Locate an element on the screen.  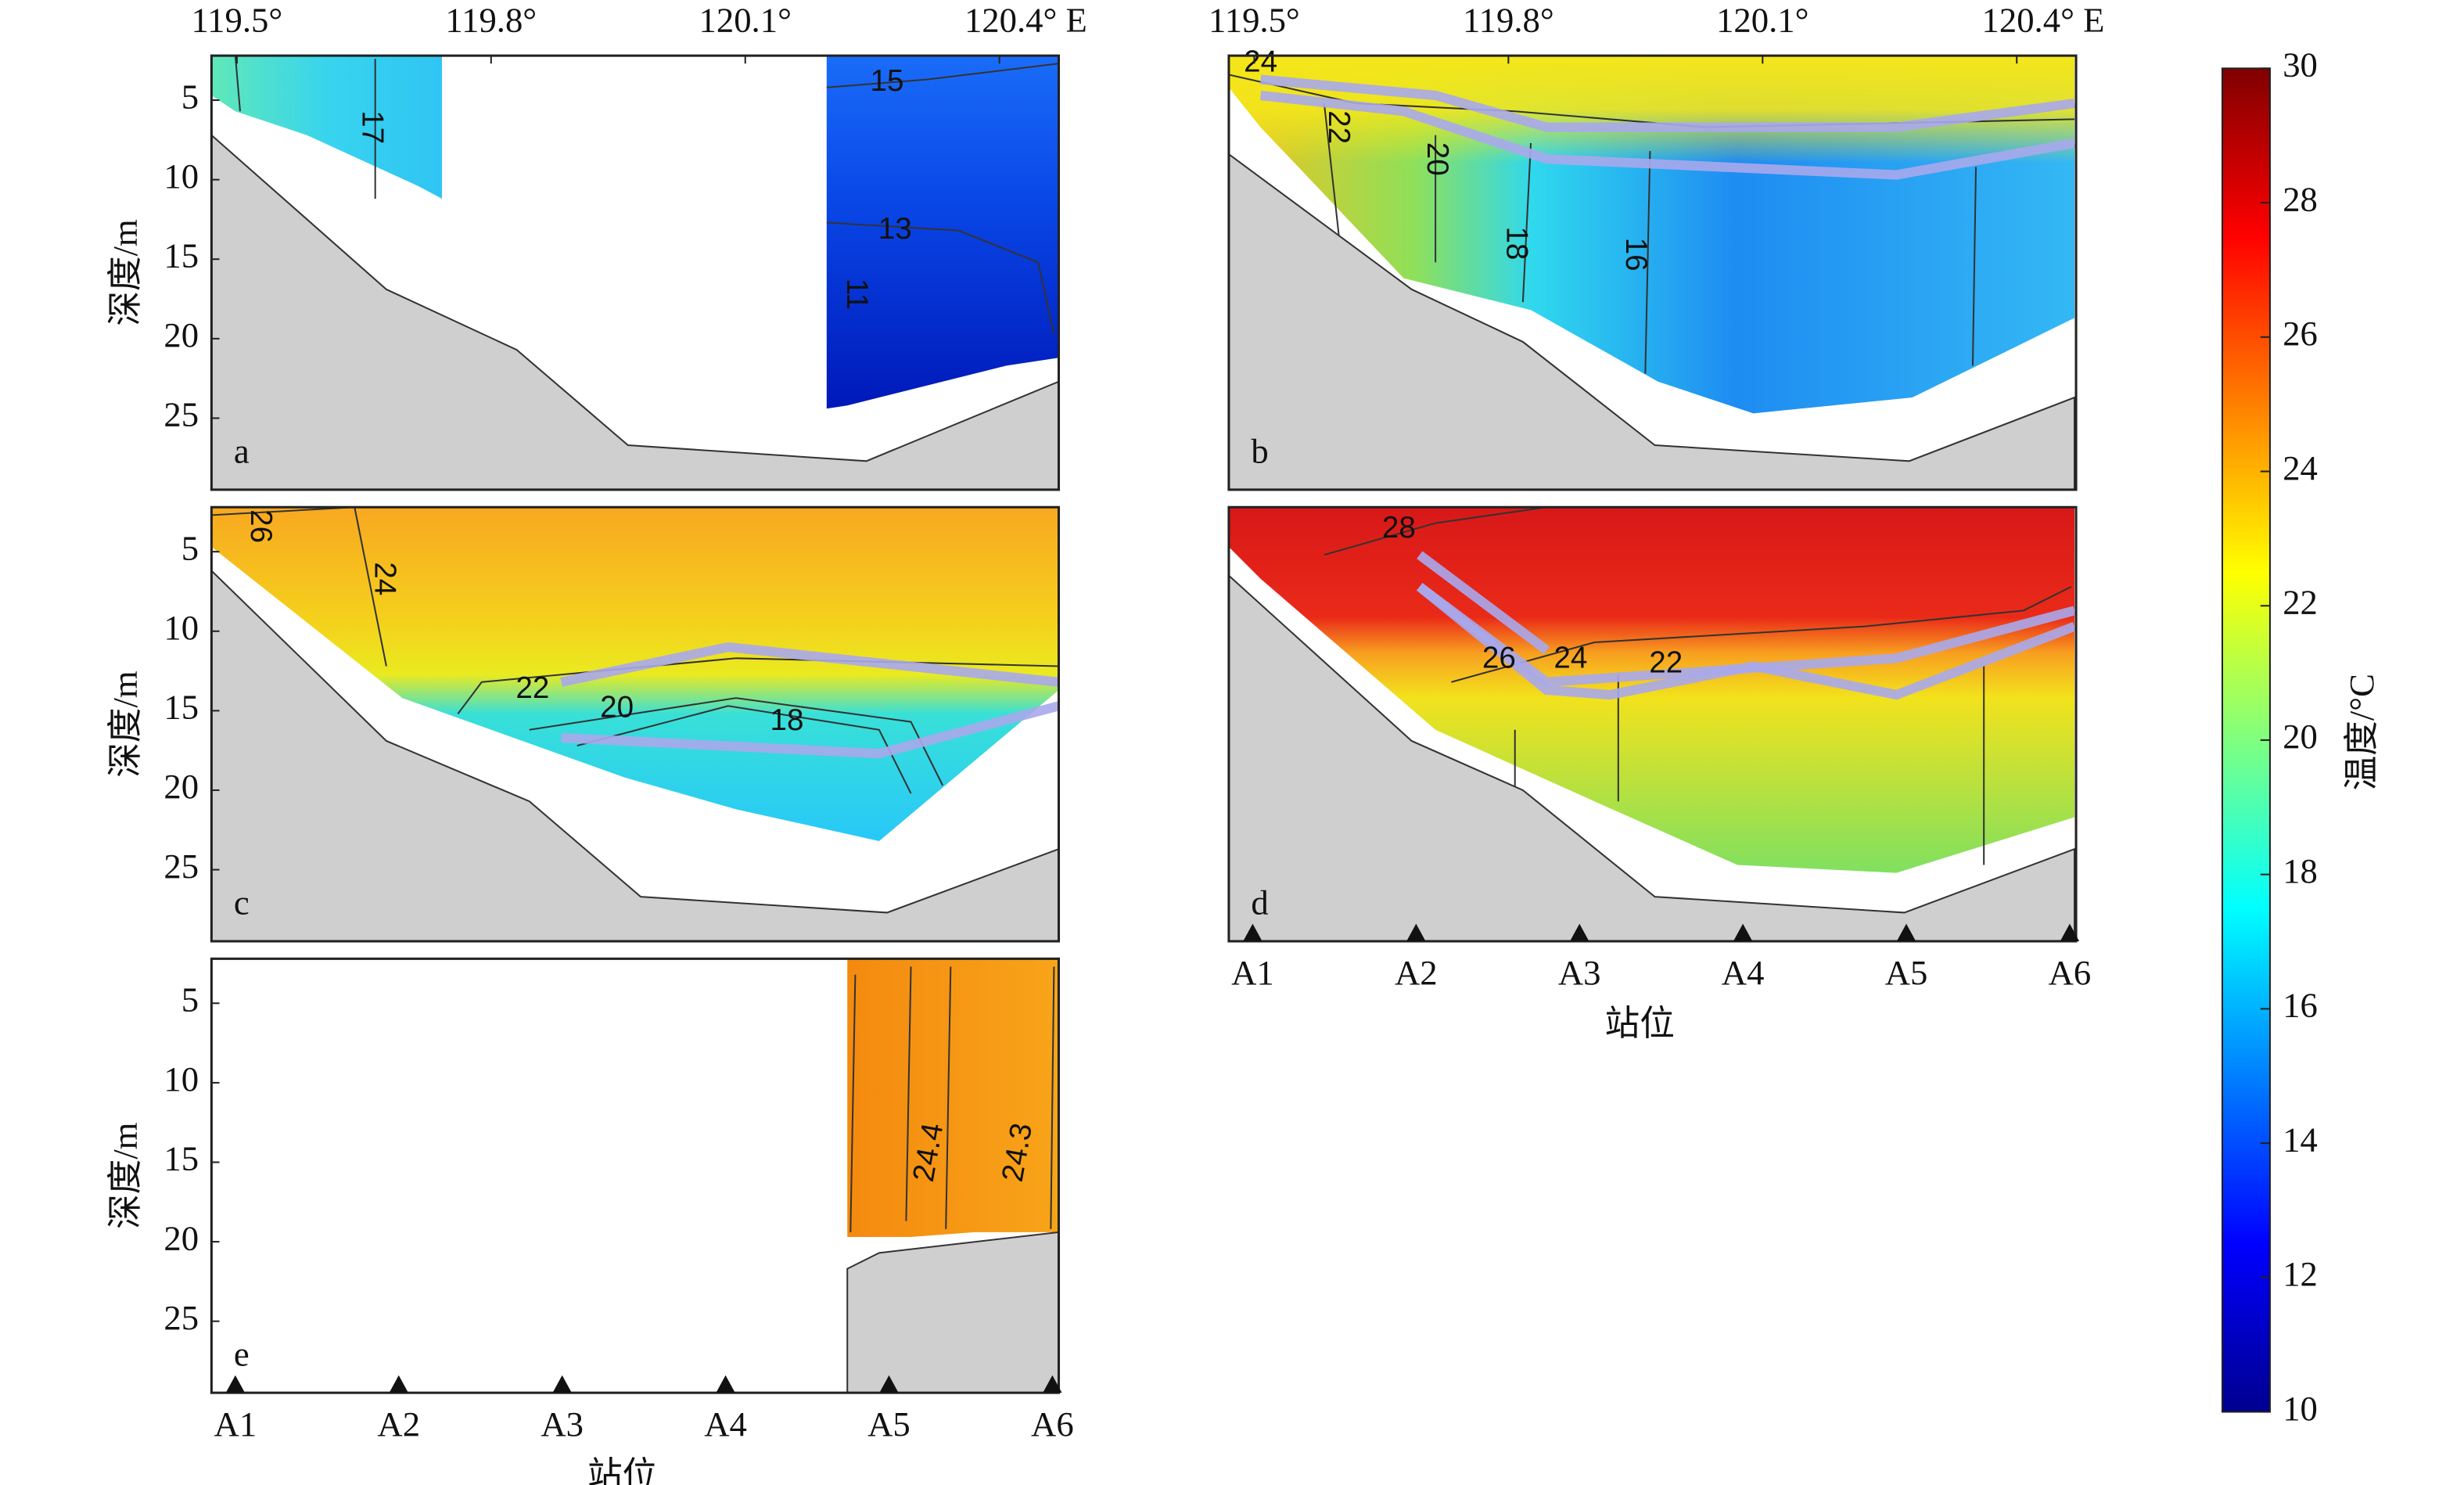
x-tick-label: A4 is located at coordinates (1743, 972).